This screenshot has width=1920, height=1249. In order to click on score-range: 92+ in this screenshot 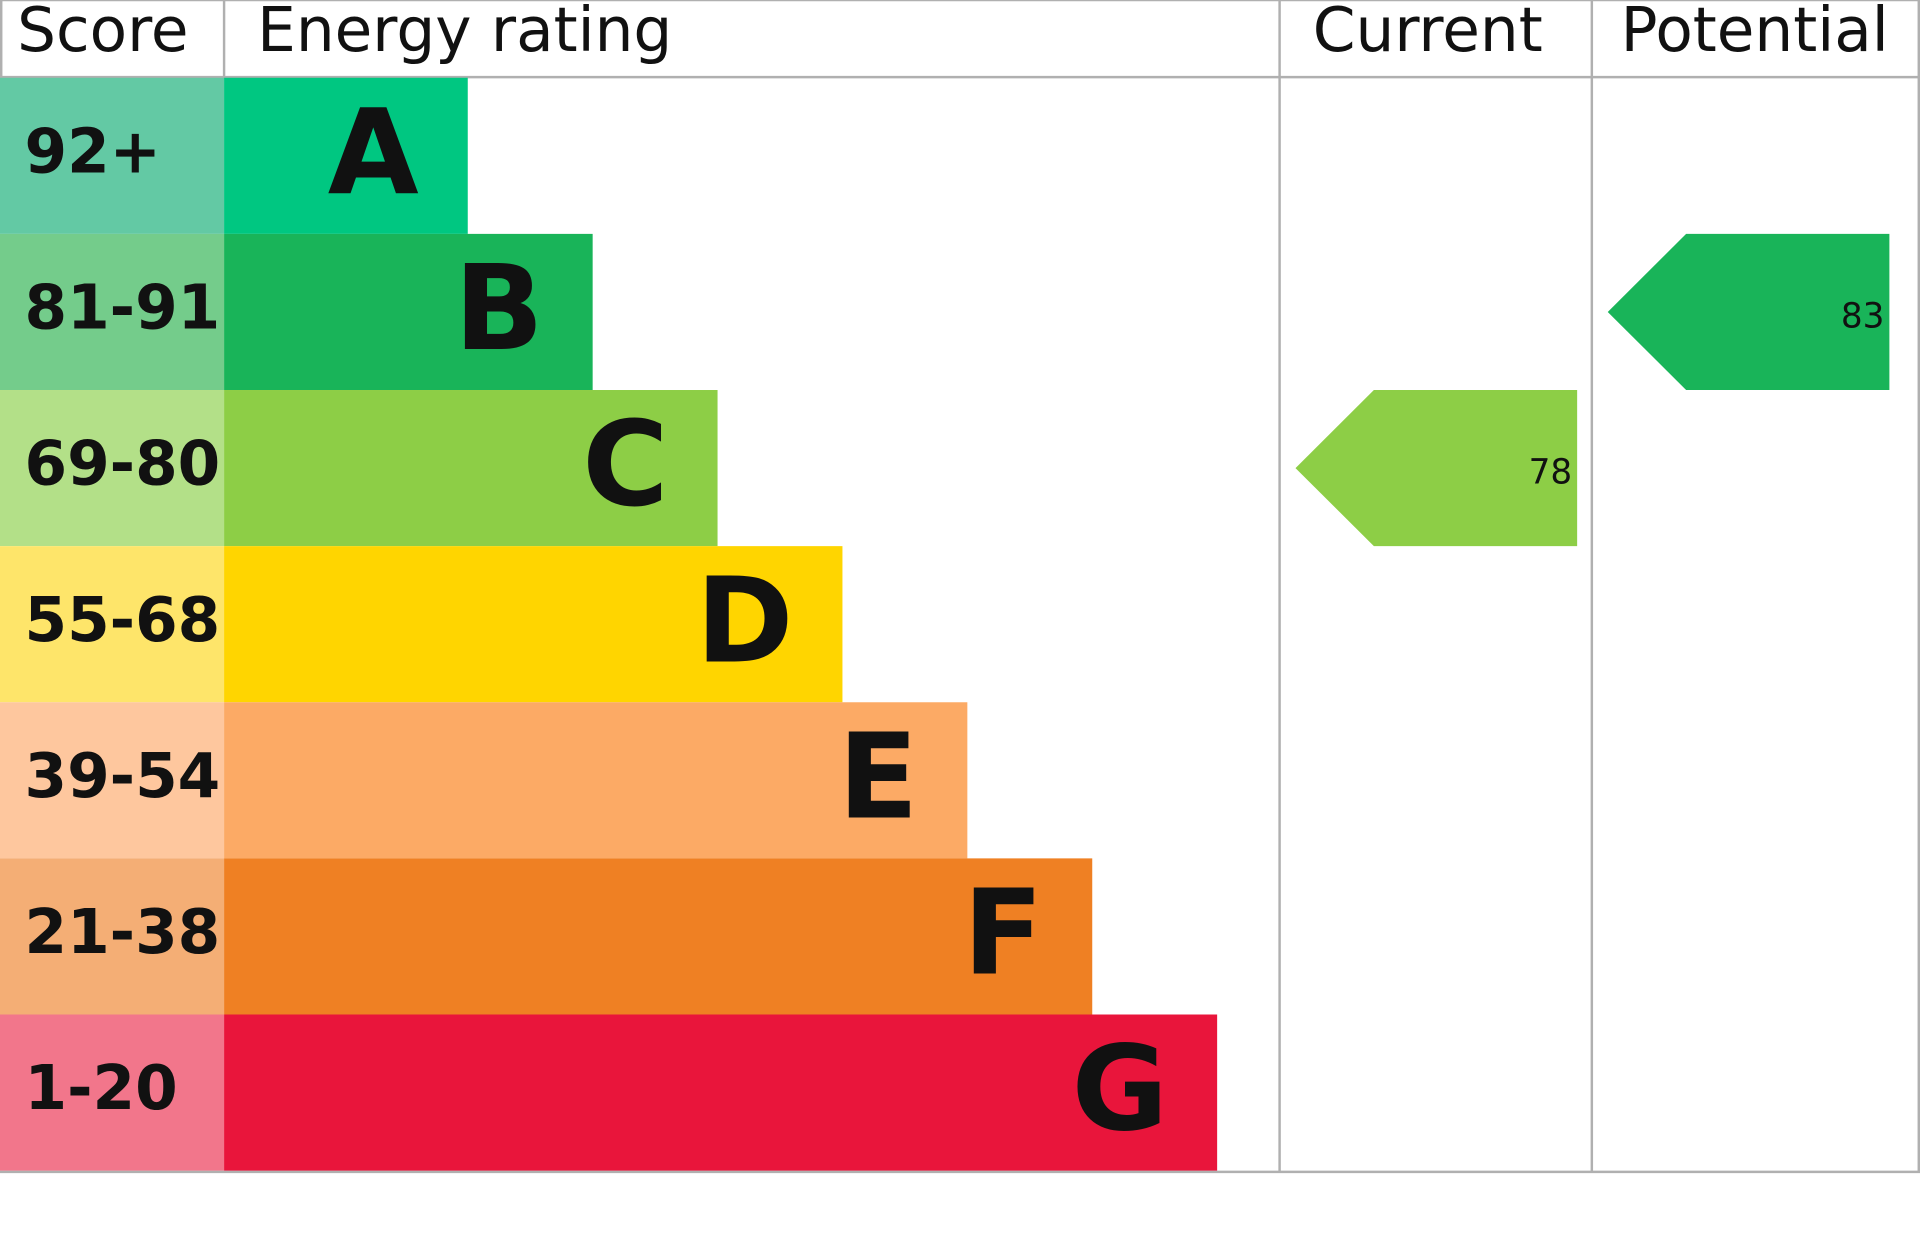, I will do `click(92, 151)`.